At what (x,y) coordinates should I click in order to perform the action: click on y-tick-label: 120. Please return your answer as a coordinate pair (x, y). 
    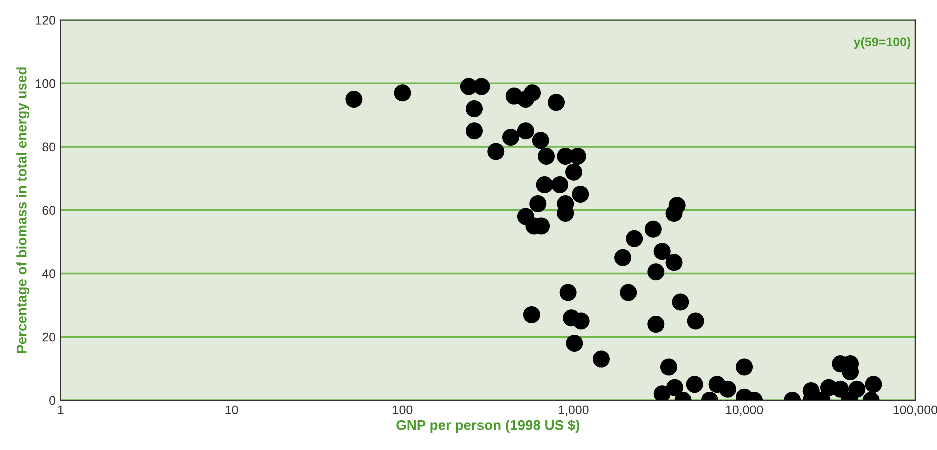
    Looking at the image, I should click on (46, 20).